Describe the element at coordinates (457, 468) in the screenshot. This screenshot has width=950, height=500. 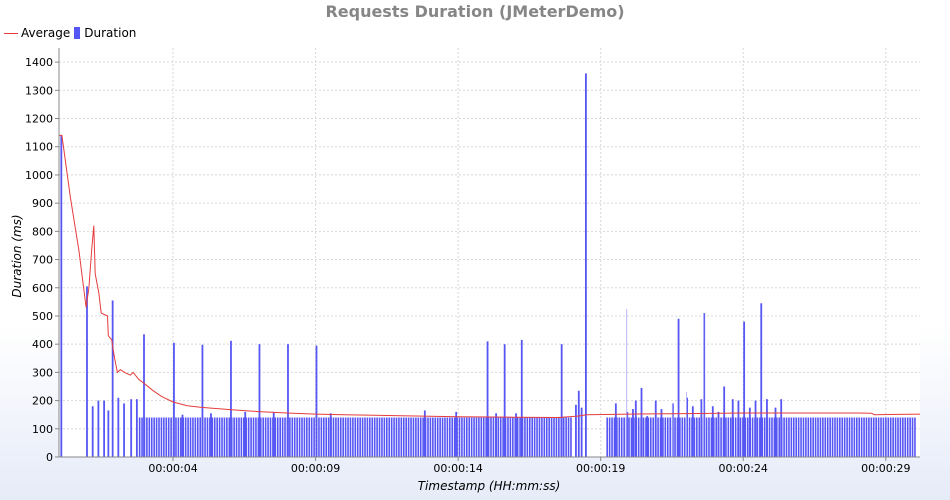
I see `x-tick-label: 00:00:14` at that location.